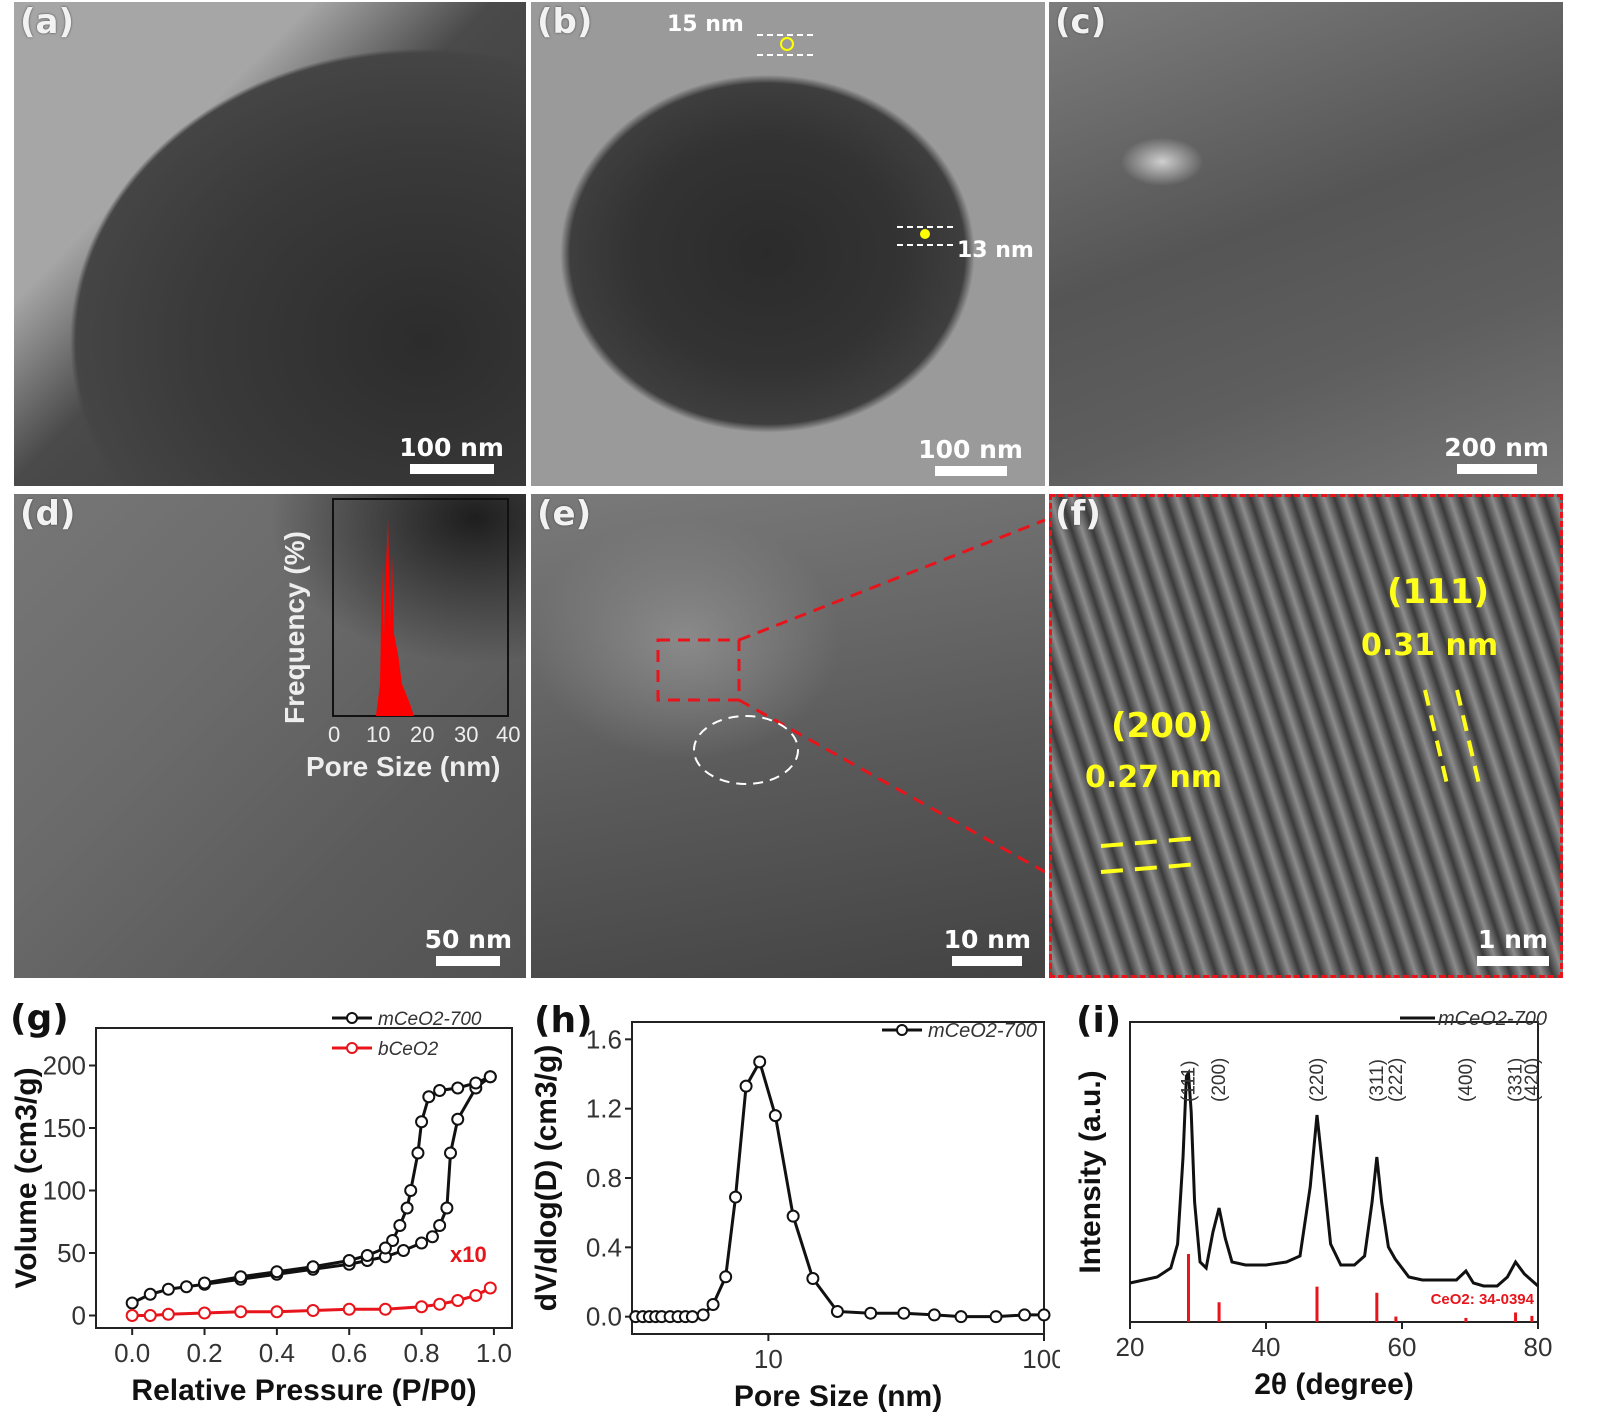 The width and height of the screenshot is (1600, 1427). What do you see at coordinates (1154, 777) in the screenshot?
I see `lattice-spacing-label: 0.27 nm` at bounding box center [1154, 777].